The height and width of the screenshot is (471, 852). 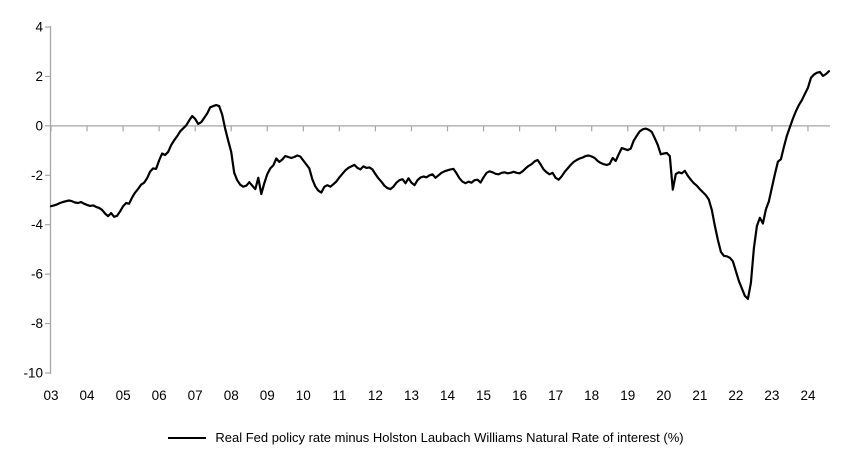 I want to click on y-axis-tick-label: -8, so click(x=37, y=323).